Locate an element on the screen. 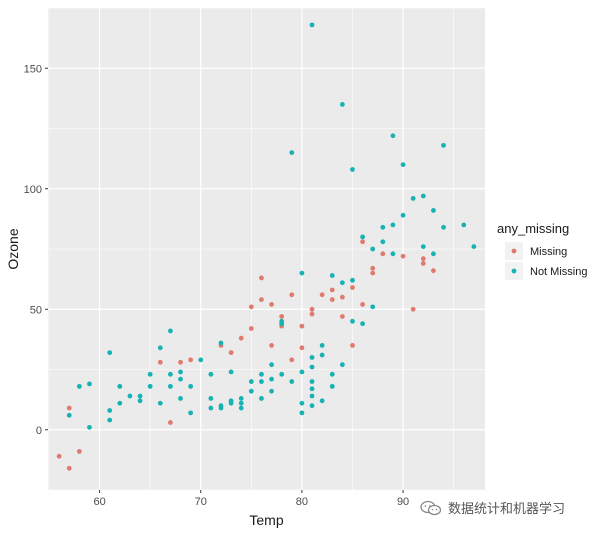  legend-key-not-missing is located at coordinates (514, 271).